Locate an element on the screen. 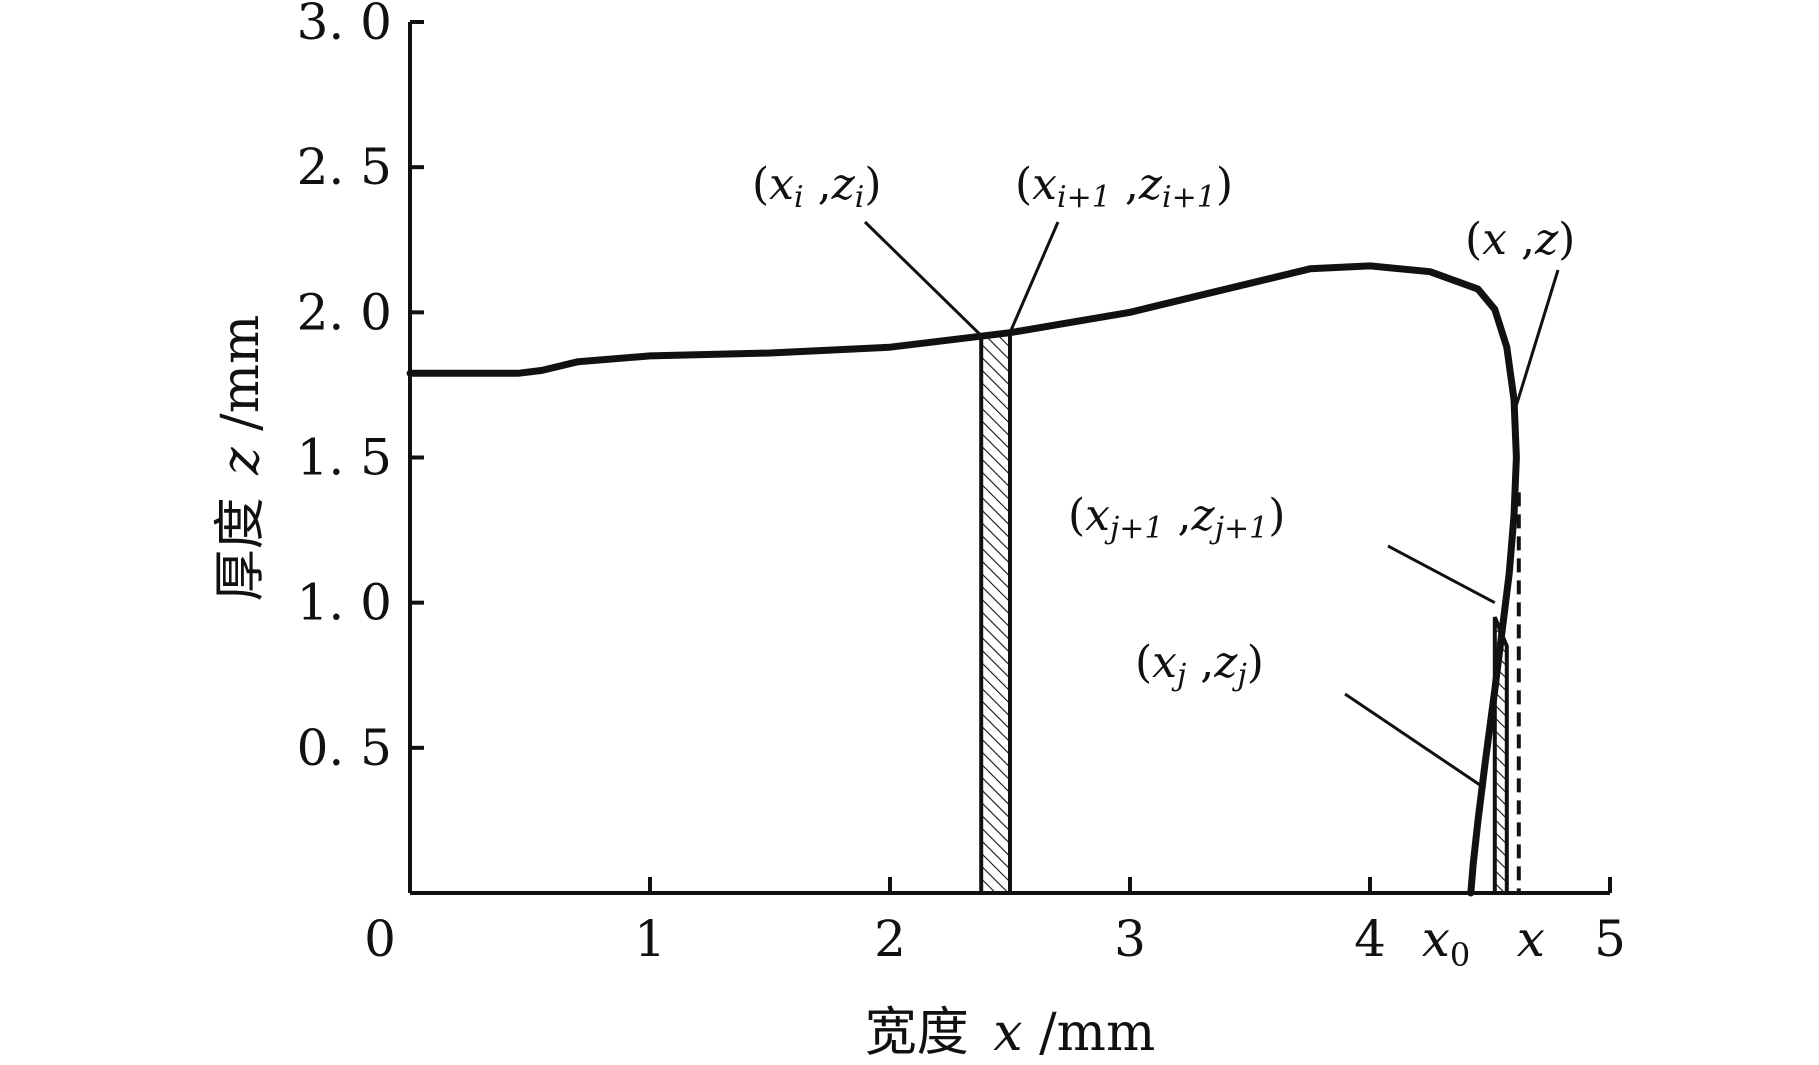 The width and height of the screenshot is (1819, 1065). x-tick-label: 5 is located at coordinates (1610, 939).